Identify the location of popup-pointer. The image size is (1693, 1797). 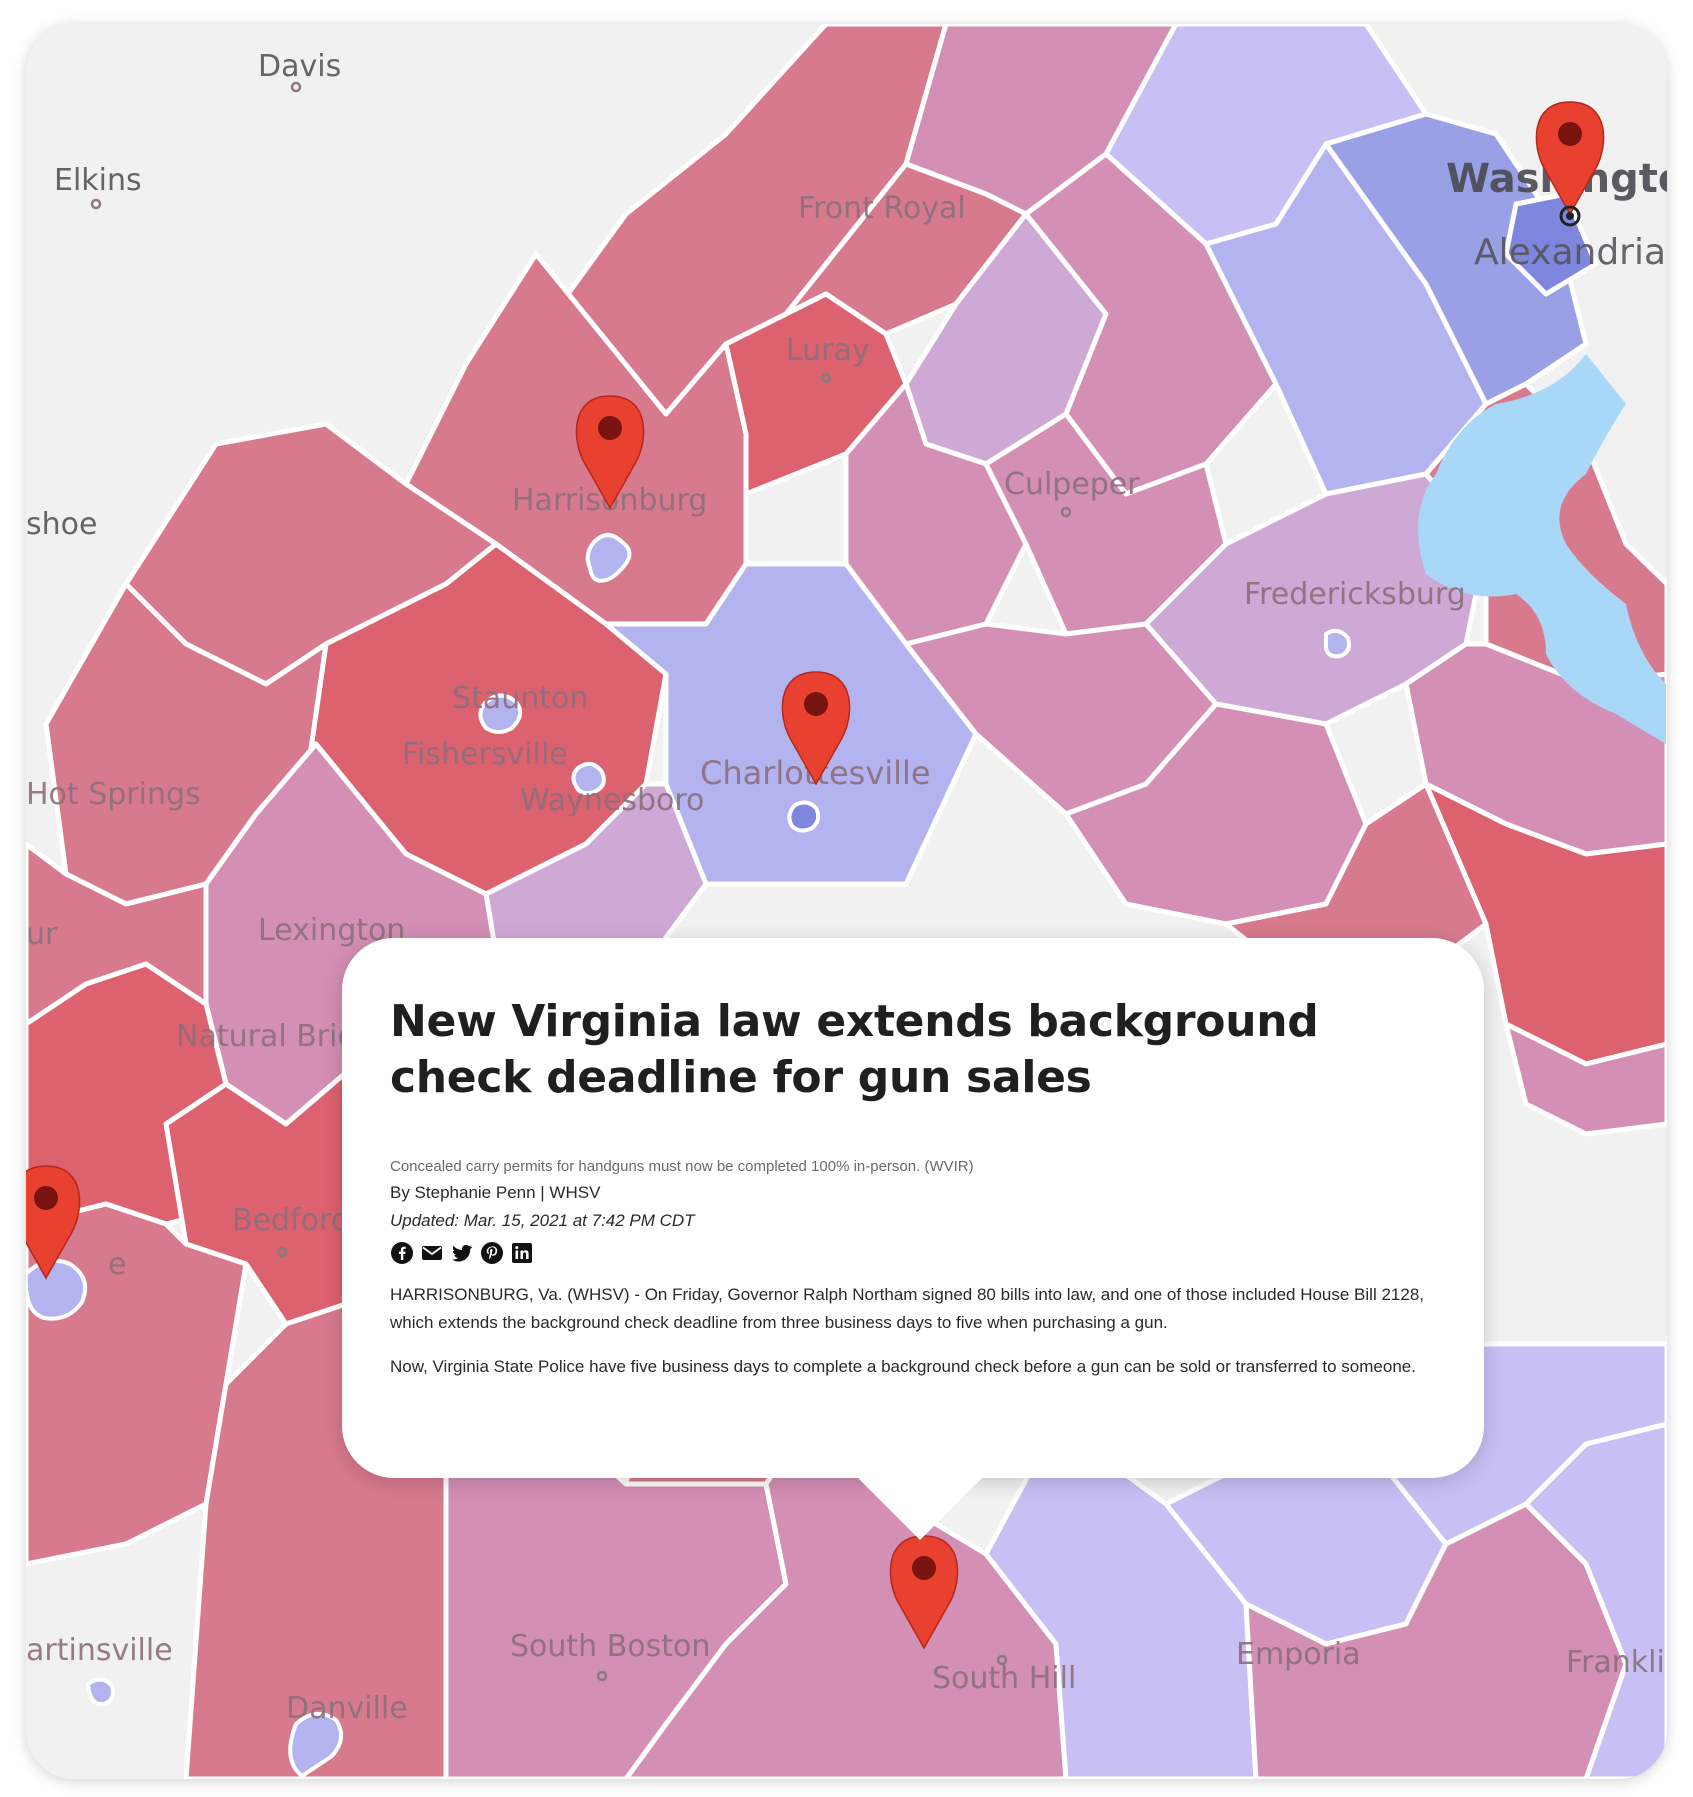
(920, 1508).